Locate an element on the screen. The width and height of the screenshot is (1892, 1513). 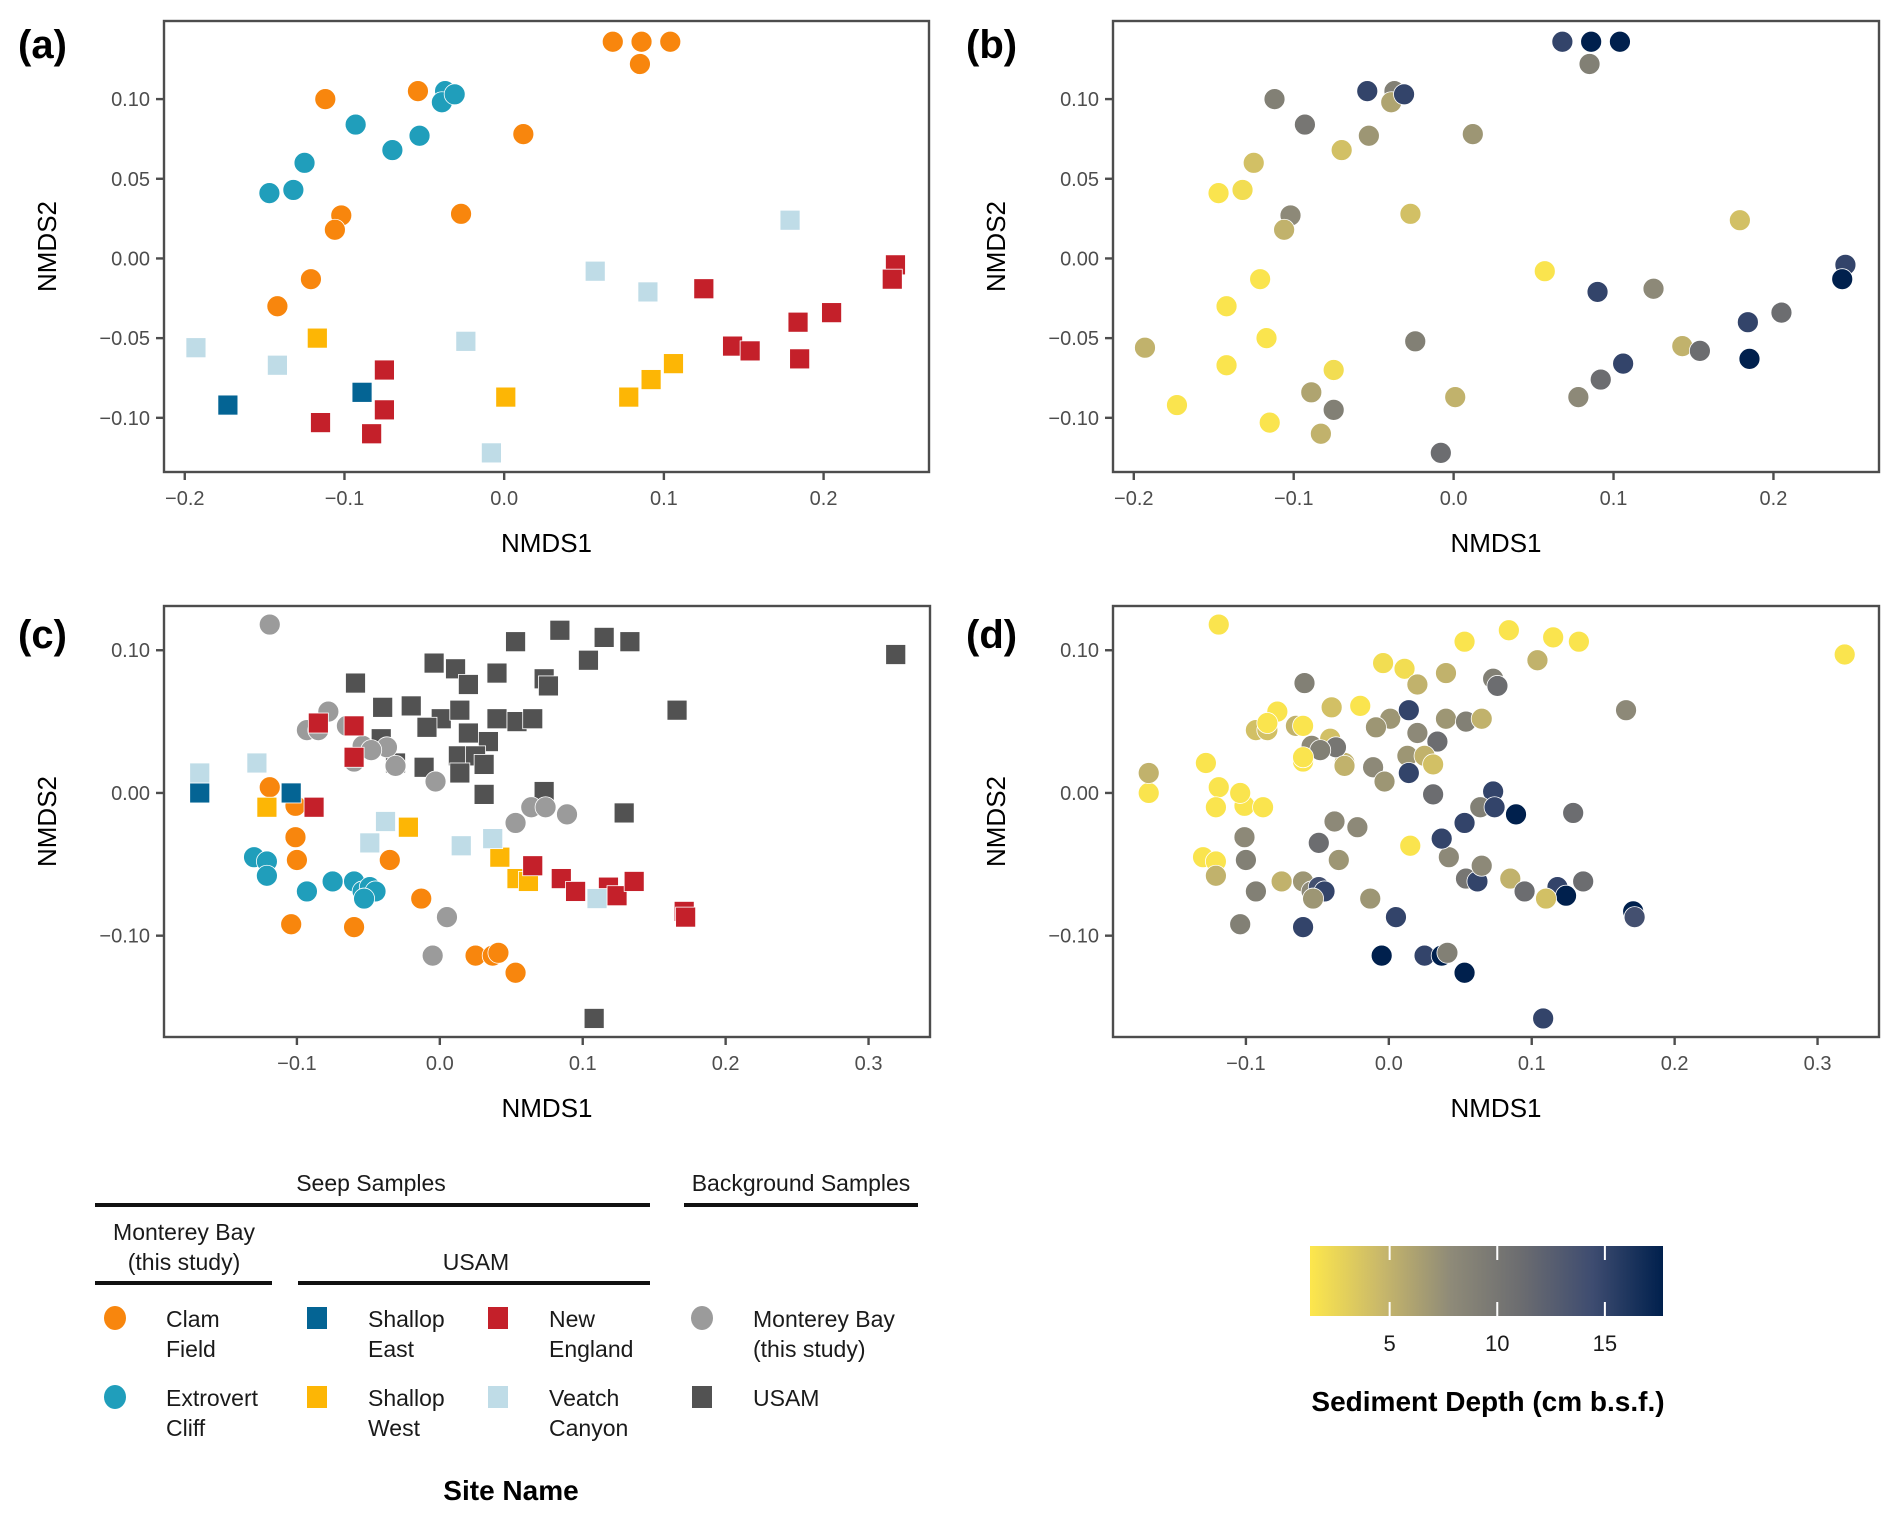
legend-item-label: Canyon is located at coordinates (588, 1428).